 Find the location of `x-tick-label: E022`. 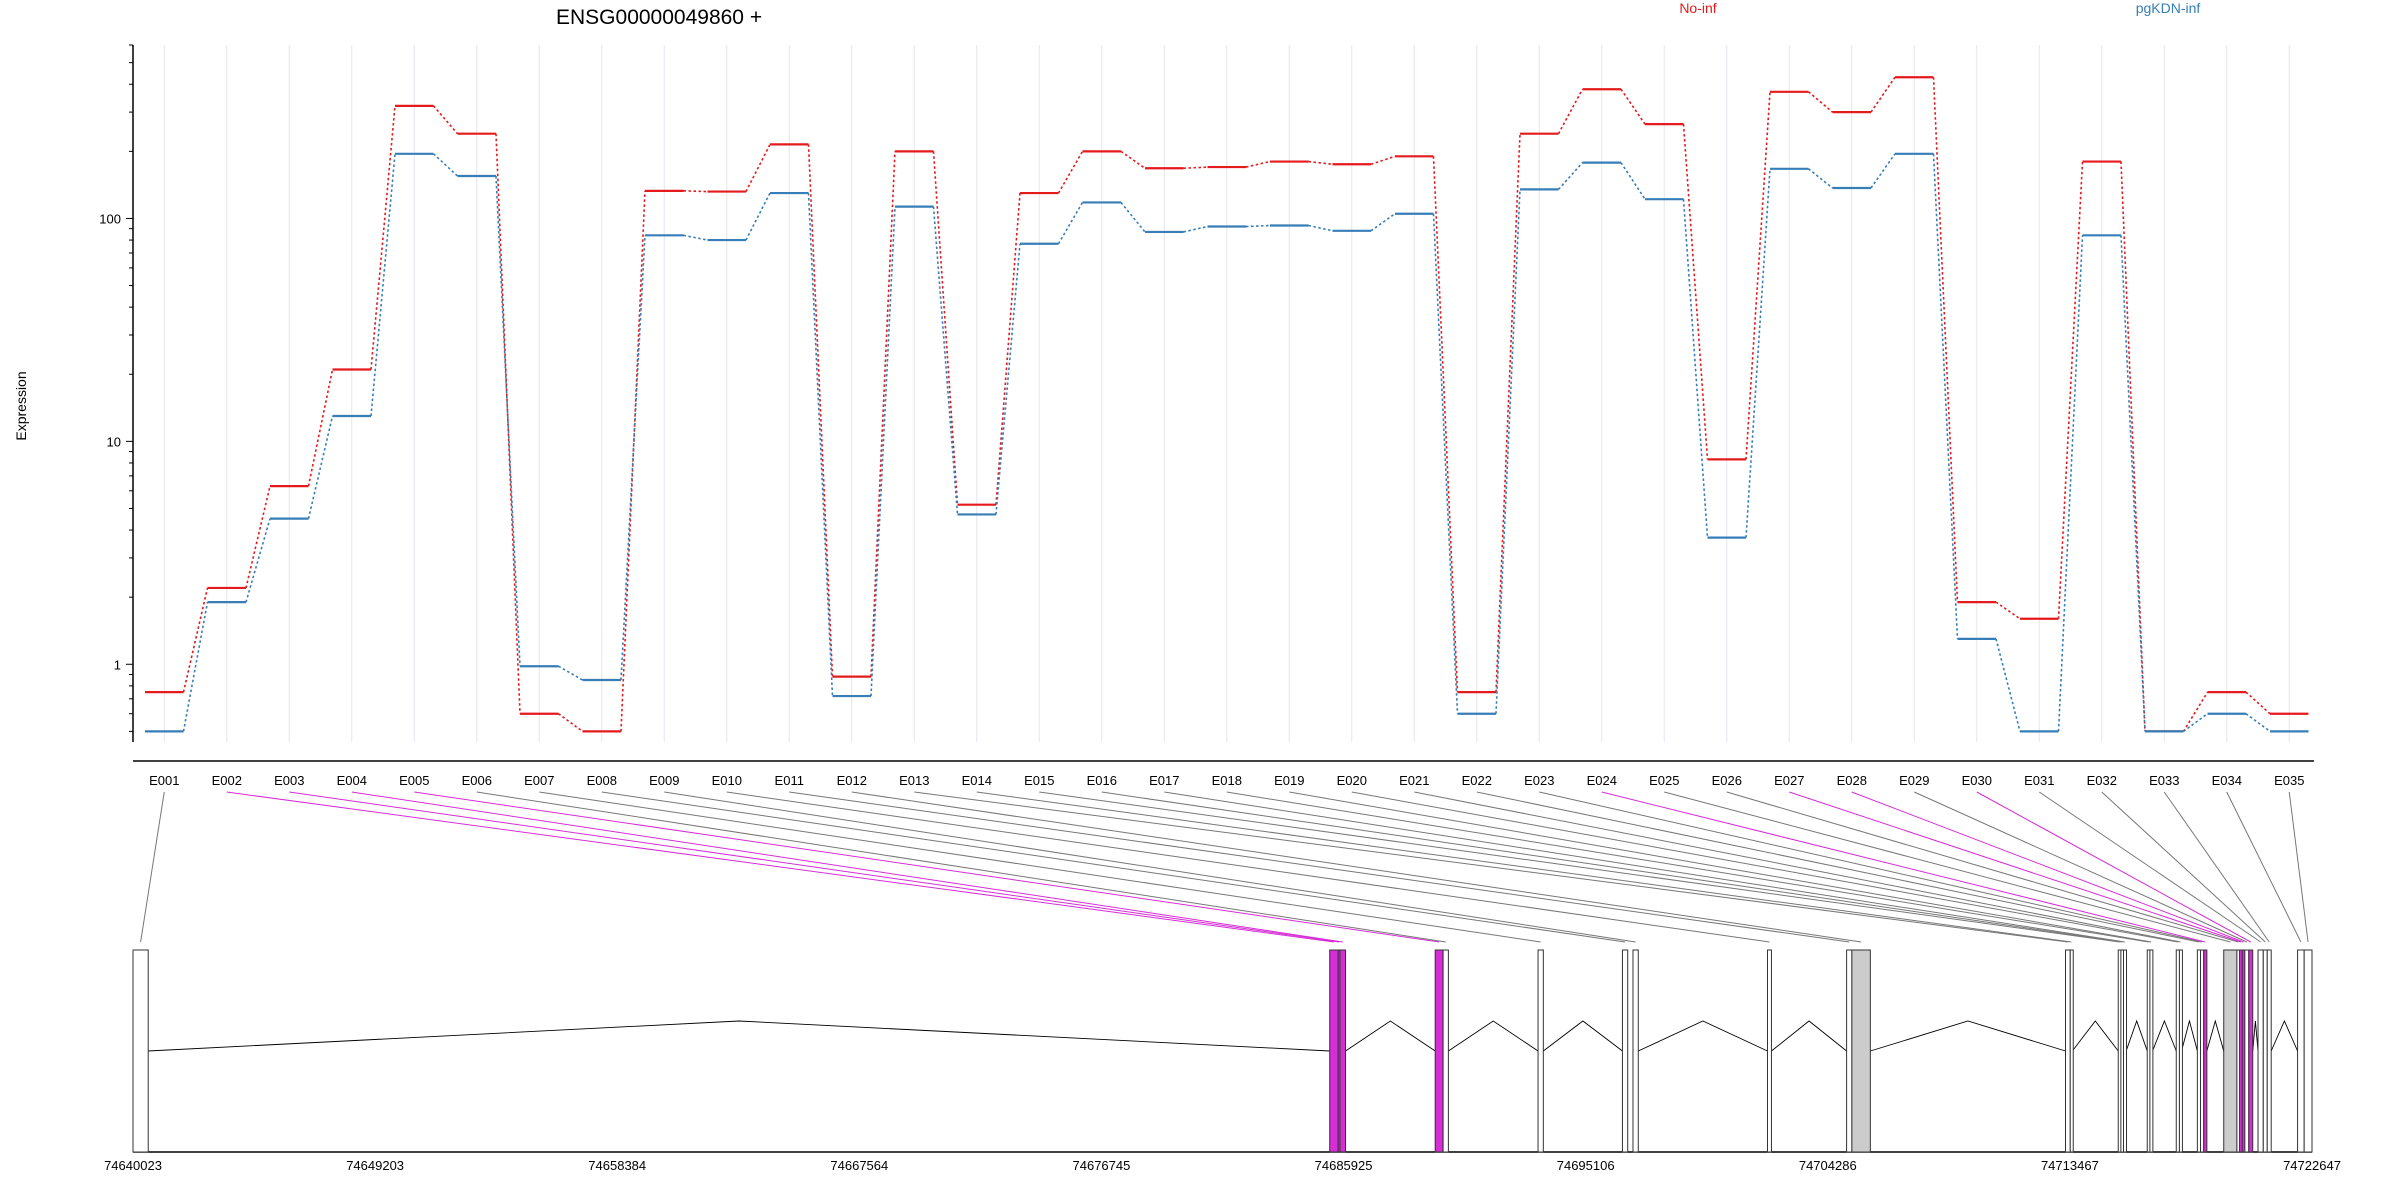

x-tick-label: E022 is located at coordinates (1477, 780).